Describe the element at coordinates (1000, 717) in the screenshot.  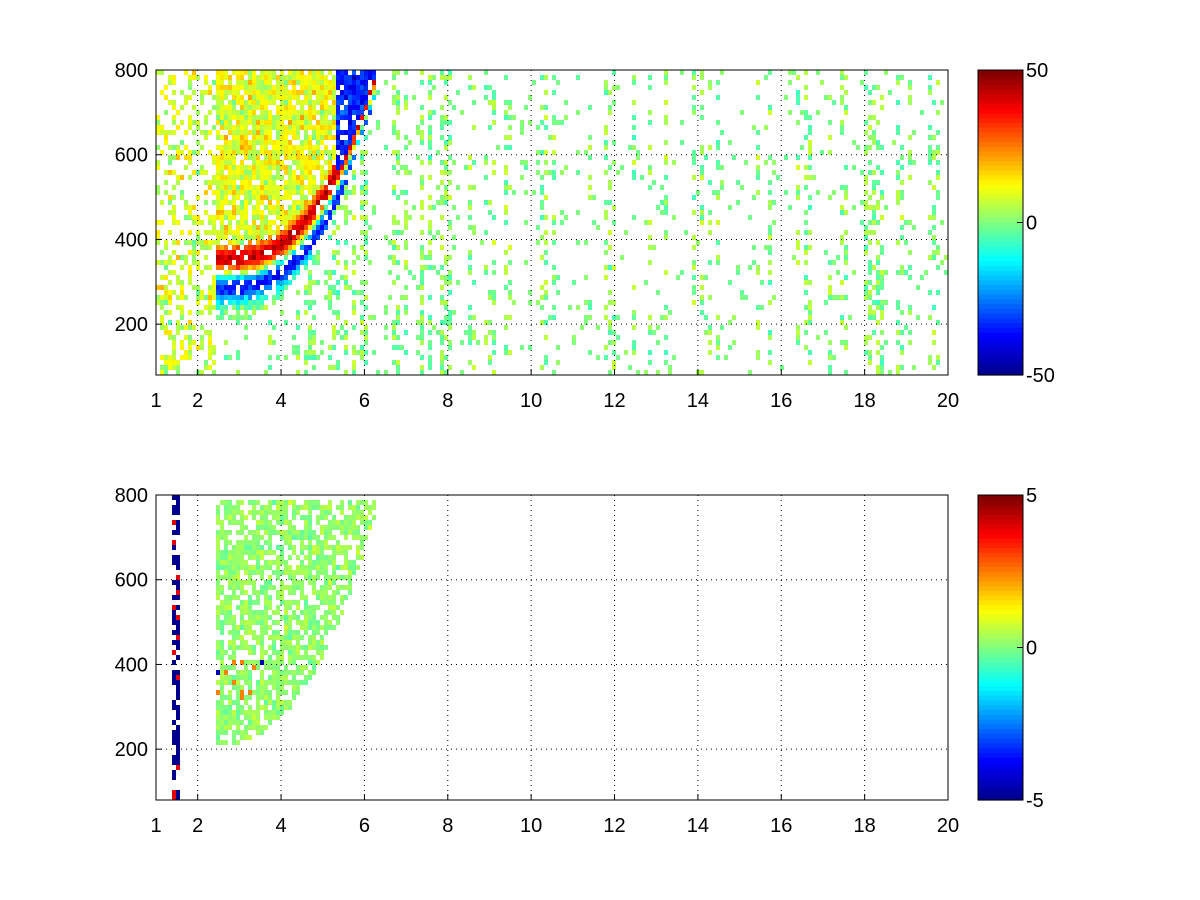
I see `colorbar-step` at that location.